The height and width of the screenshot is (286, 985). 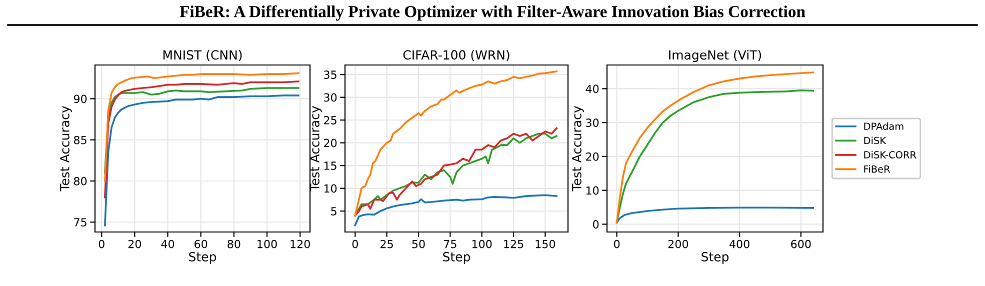 What do you see at coordinates (333, 211) in the screenshot?
I see `y-tick-label: 5` at bounding box center [333, 211].